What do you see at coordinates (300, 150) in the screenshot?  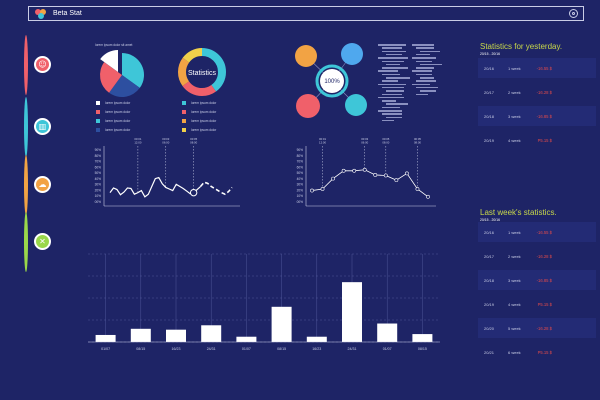 I see `y-tick-label: 90%` at bounding box center [300, 150].